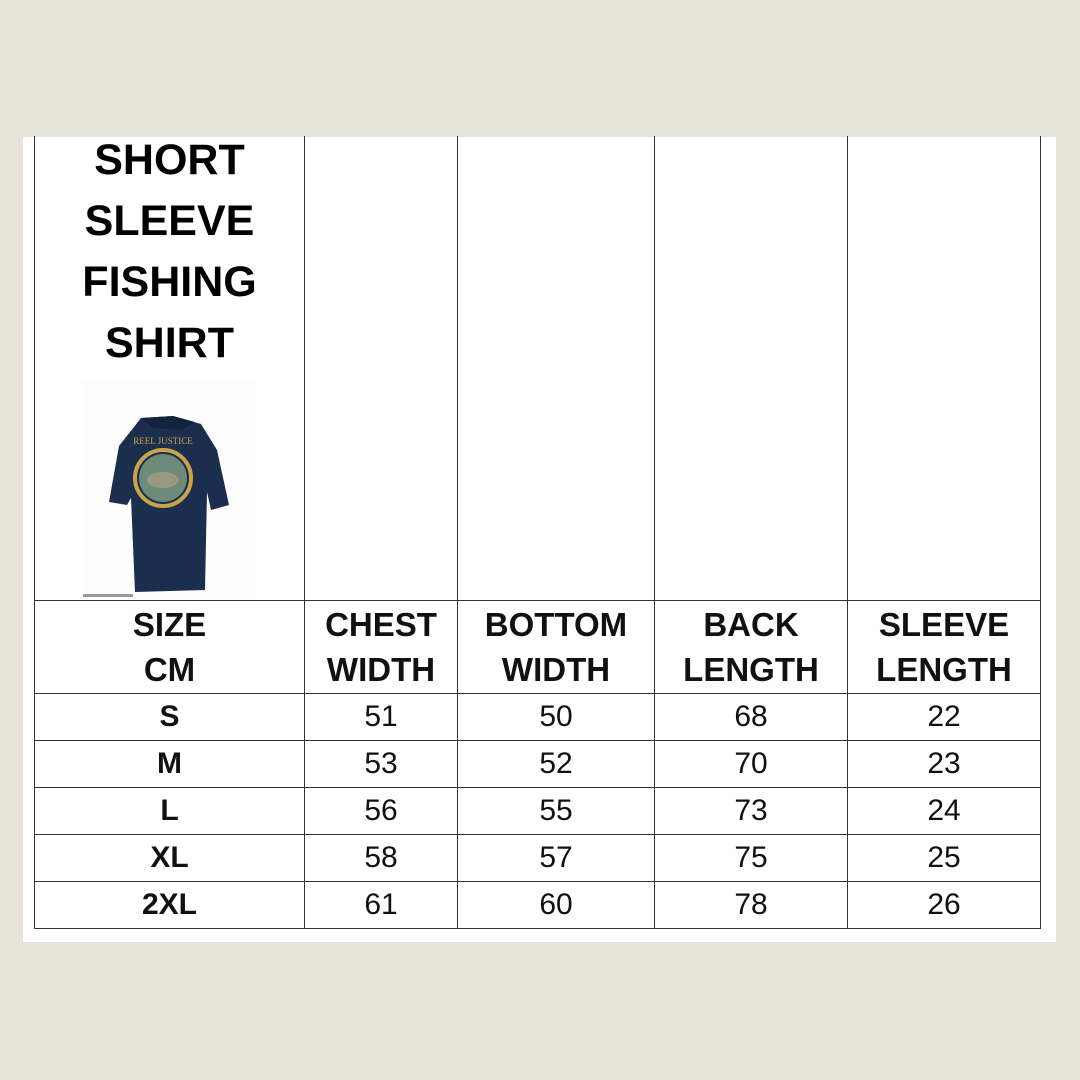 This screenshot has width=1080, height=1080. I want to click on measurement-cell: 53, so click(381, 764).